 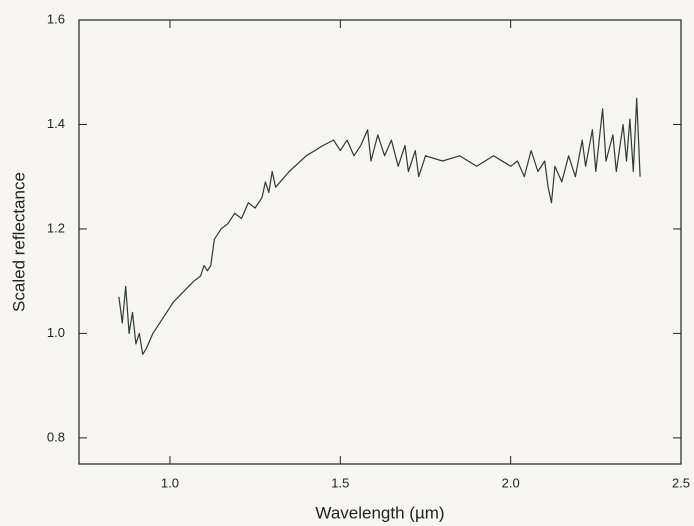 I want to click on x-tick-label: 1.0, so click(x=170, y=482).